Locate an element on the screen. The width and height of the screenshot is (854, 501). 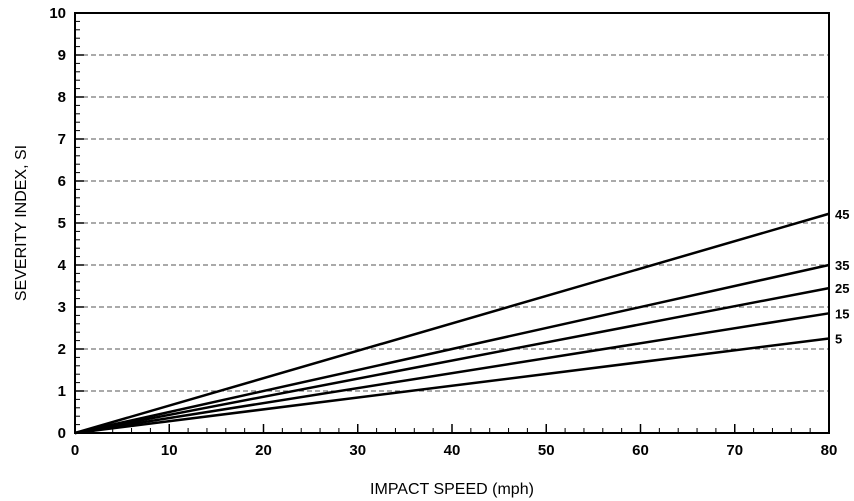
y-tick-label-3: 3 is located at coordinates (62, 307).